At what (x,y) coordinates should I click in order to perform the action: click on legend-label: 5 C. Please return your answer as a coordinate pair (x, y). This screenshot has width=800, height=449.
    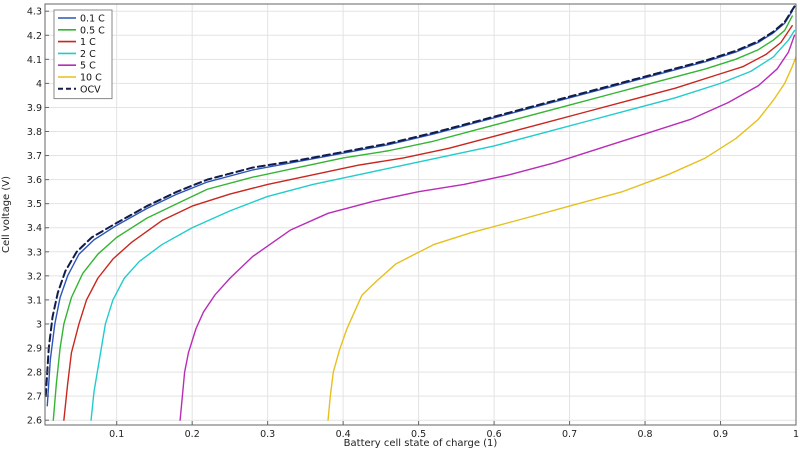
    Looking at the image, I should click on (88, 66).